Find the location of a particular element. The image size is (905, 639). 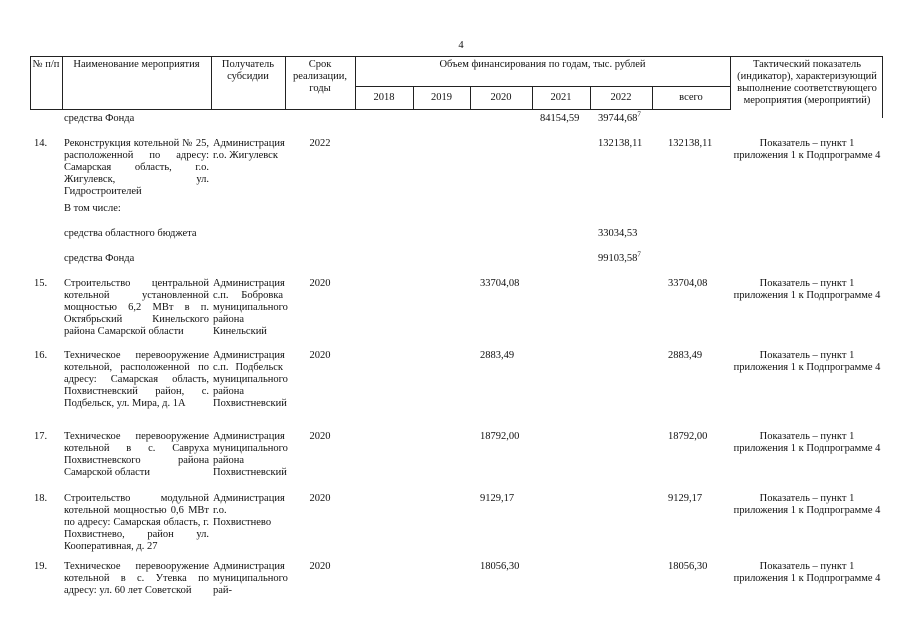

row-2020: 2883,49 is located at coordinates (510, 356).